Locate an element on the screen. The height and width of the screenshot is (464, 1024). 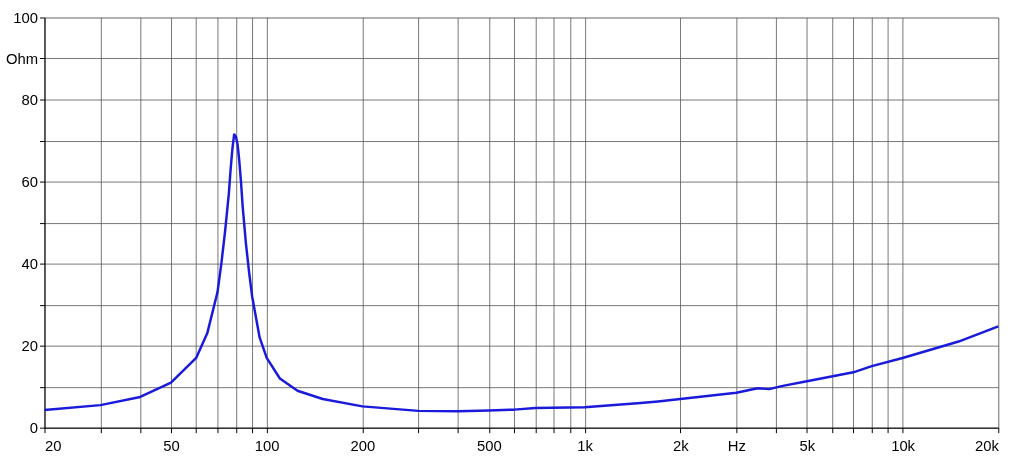
x-tick-label: 100 is located at coordinates (267, 445).